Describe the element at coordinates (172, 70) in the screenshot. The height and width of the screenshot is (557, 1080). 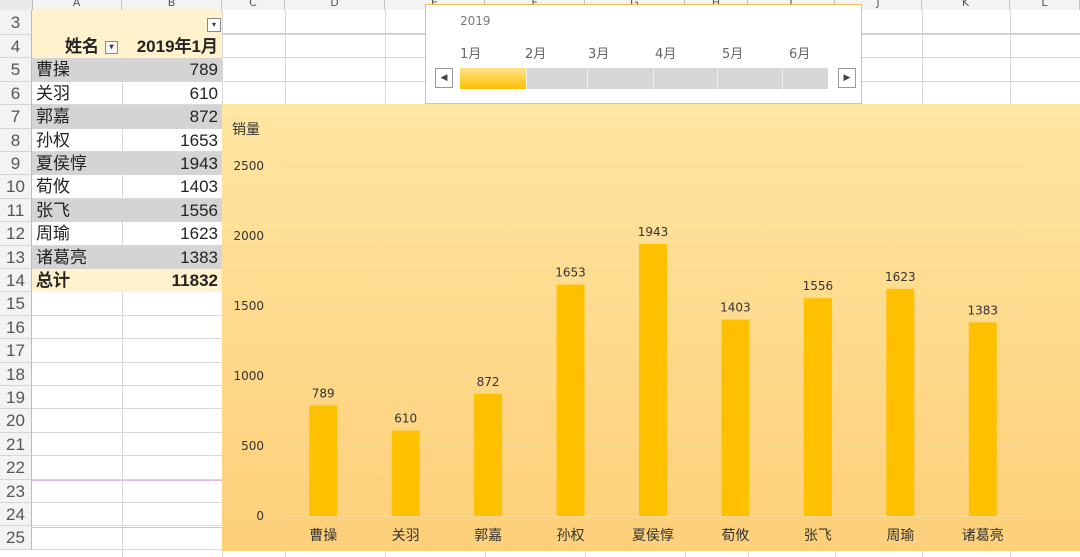
I see `pivot-row-value: 789` at that location.